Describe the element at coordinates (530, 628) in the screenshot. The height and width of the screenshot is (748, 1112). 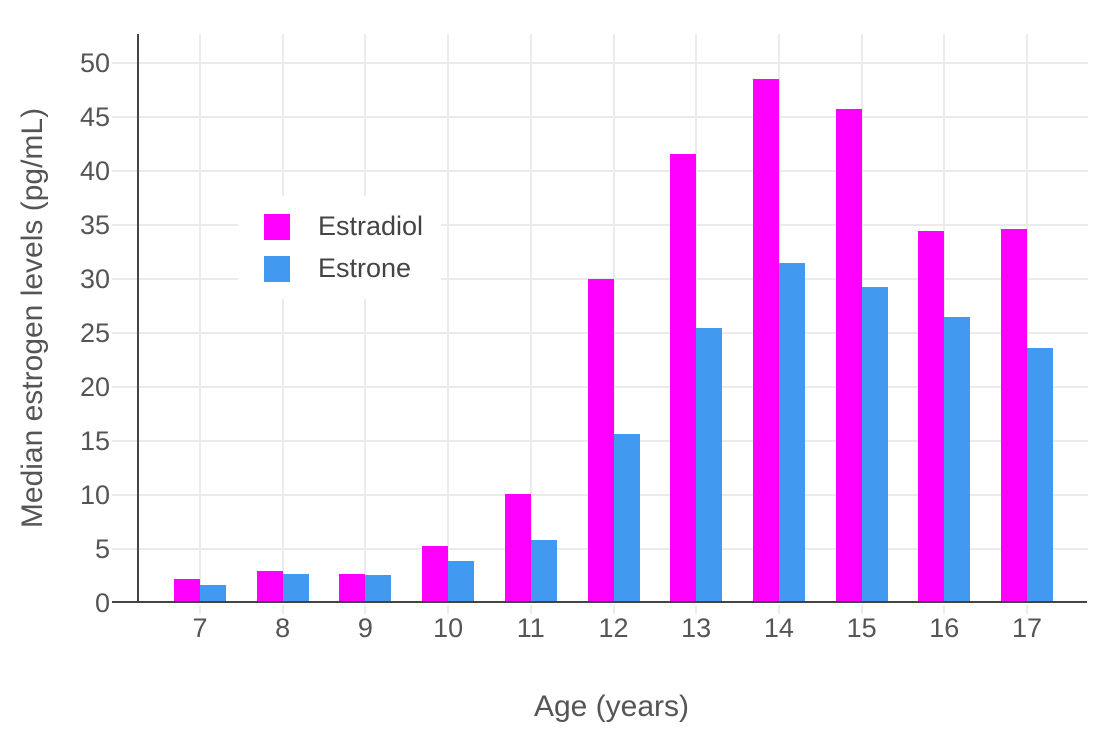
I see `x-tick-label: 11` at that location.